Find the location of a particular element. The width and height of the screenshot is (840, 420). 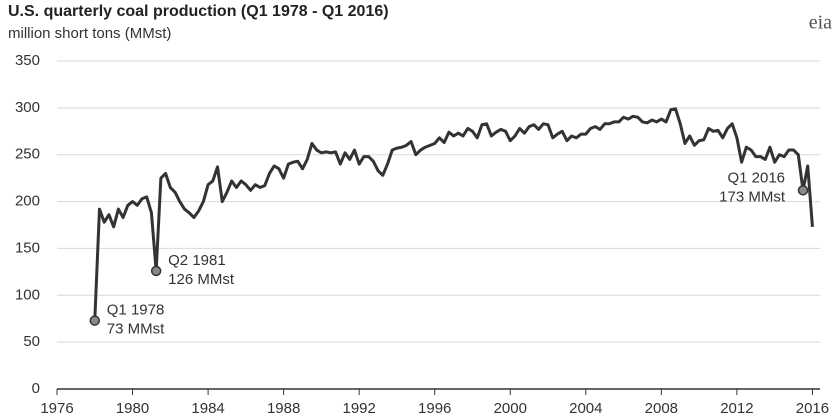

y-tick-label: 50 is located at coordinates (31, 341).